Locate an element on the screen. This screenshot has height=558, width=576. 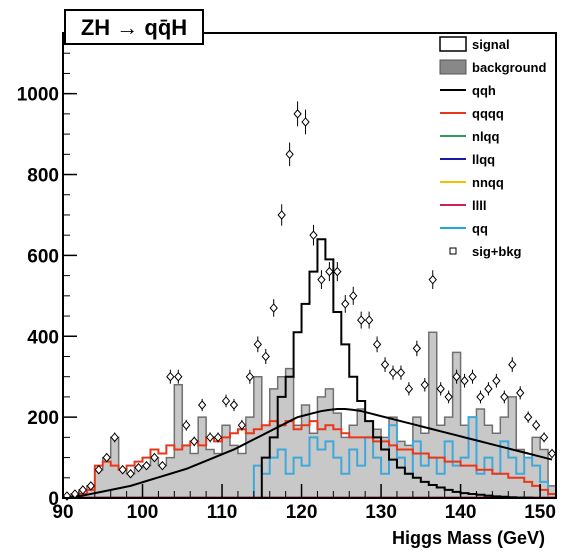
legend-label: qq is located at coordinates (480, 228).